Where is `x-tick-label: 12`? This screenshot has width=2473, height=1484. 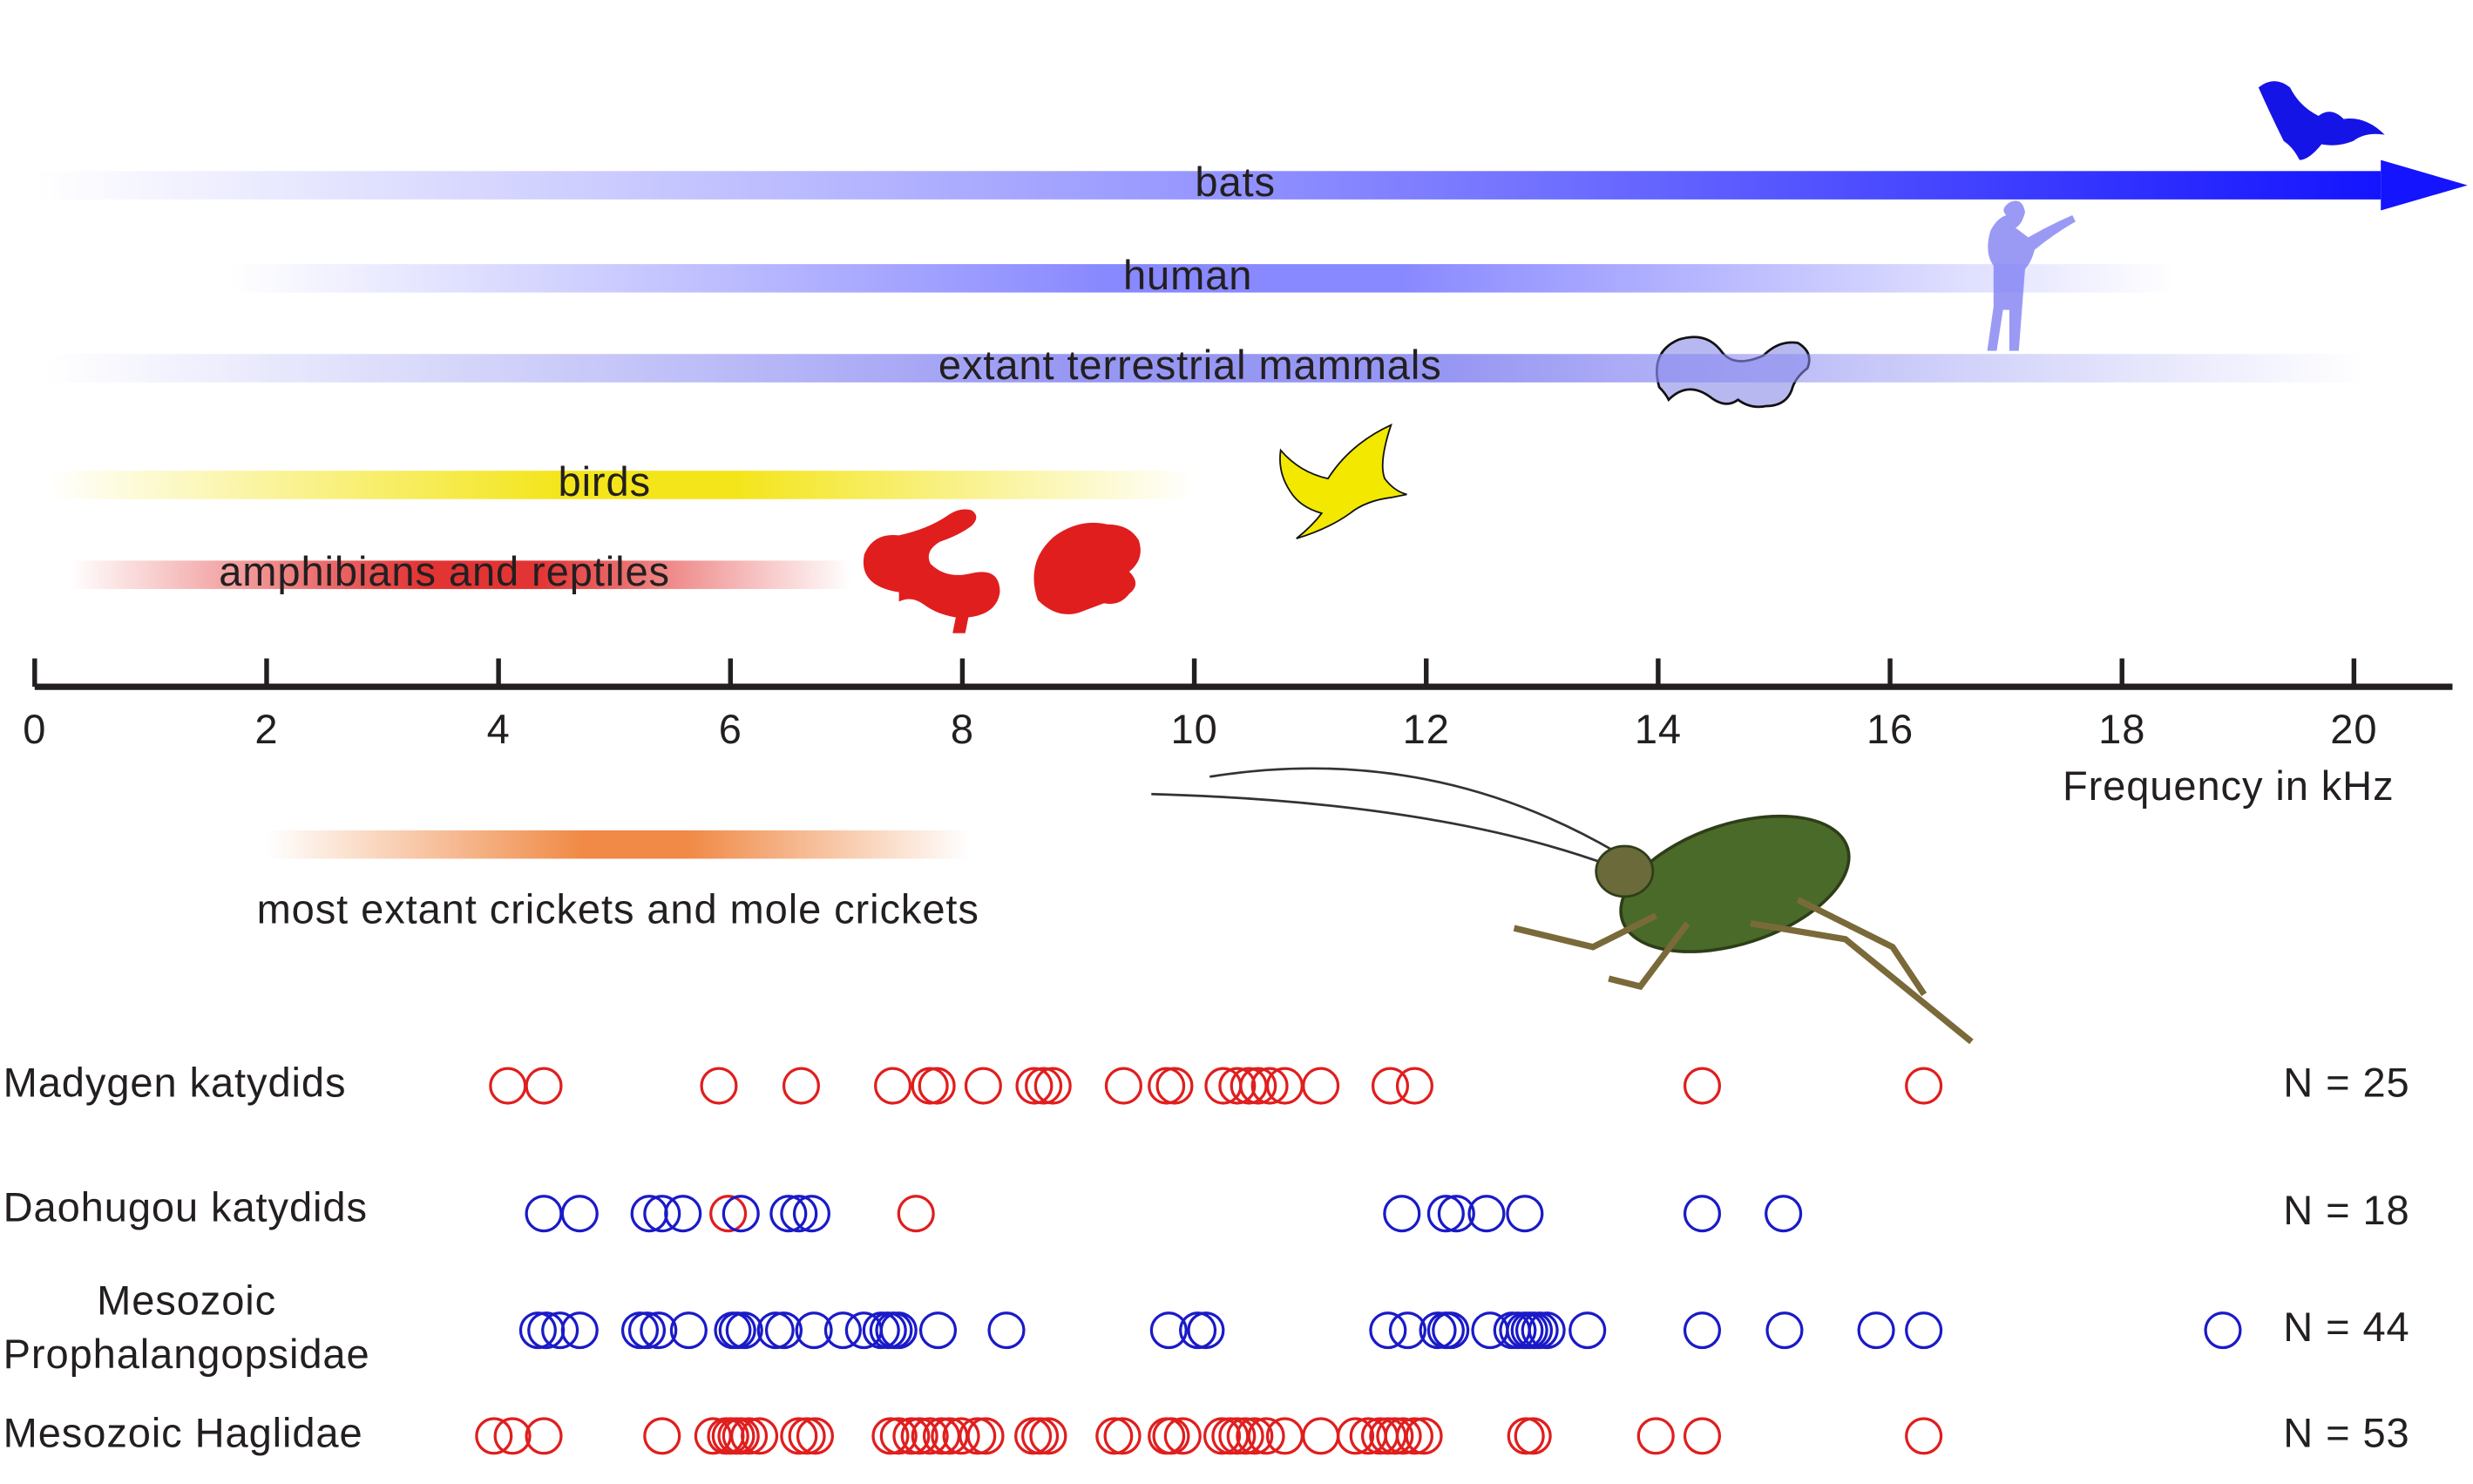 x-tick-label: 12 is located at coordinates (1426, 729).